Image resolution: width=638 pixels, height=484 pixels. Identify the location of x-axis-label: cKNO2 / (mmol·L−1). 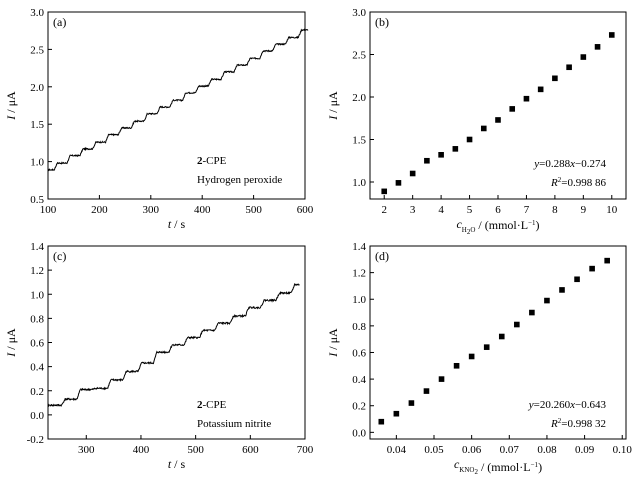
(498, 466).